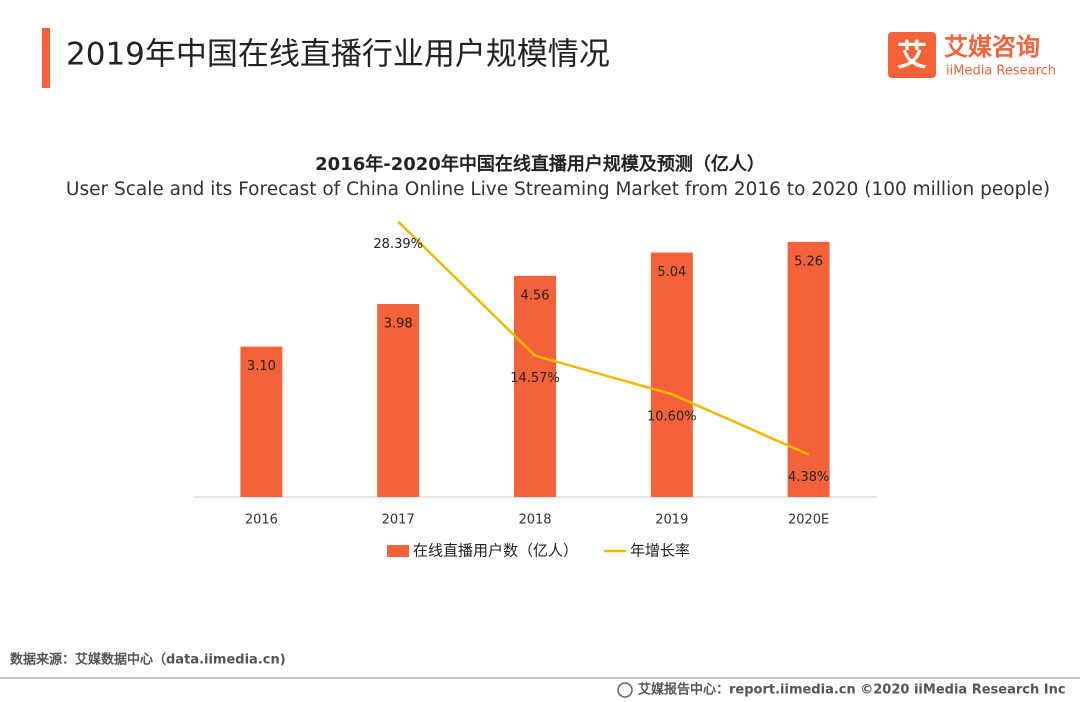 This screenshot has height=702, width=1080. I want to click on x-tick-label: 2017, so click(398, 520).